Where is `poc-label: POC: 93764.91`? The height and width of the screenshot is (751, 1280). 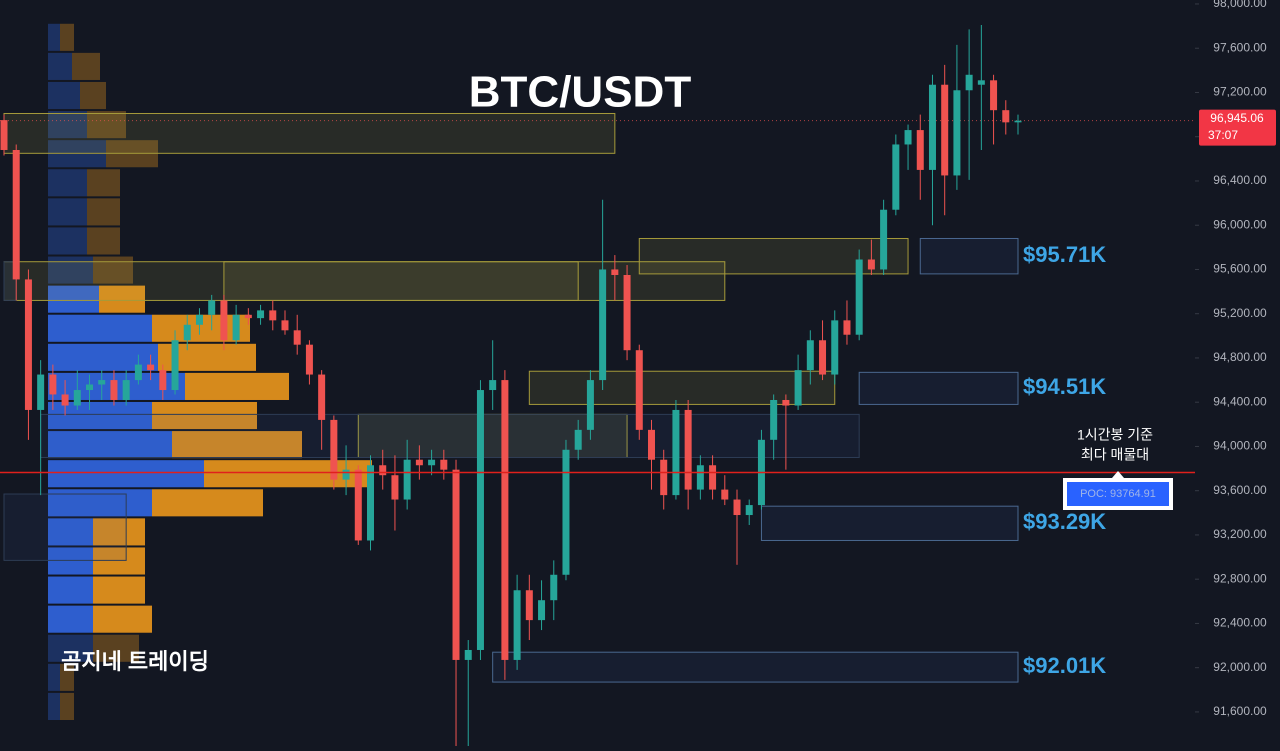
poc-label: POC: 93764.91 is located at coordinates (1118, 494).